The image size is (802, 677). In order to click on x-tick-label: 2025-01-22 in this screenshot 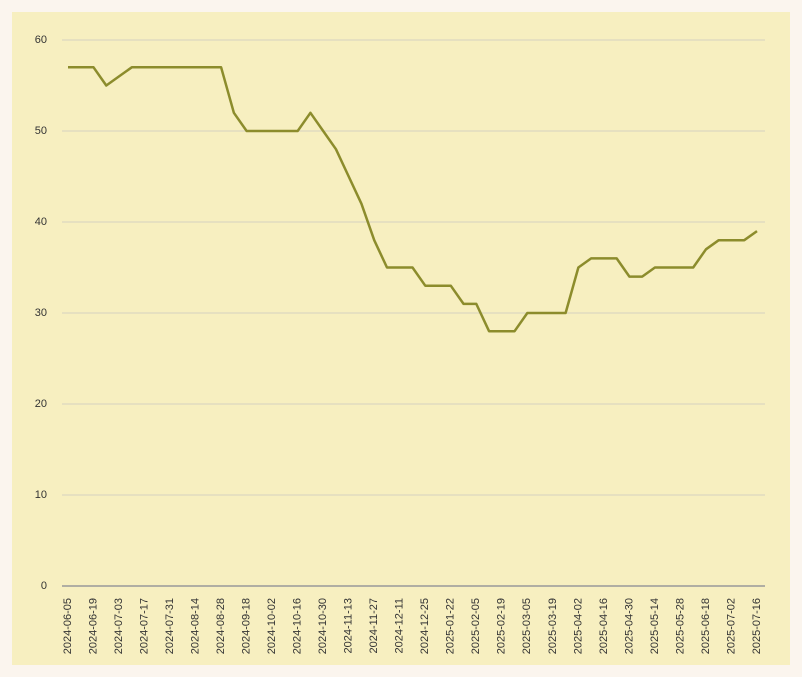, I will do `click(451, 626)`.